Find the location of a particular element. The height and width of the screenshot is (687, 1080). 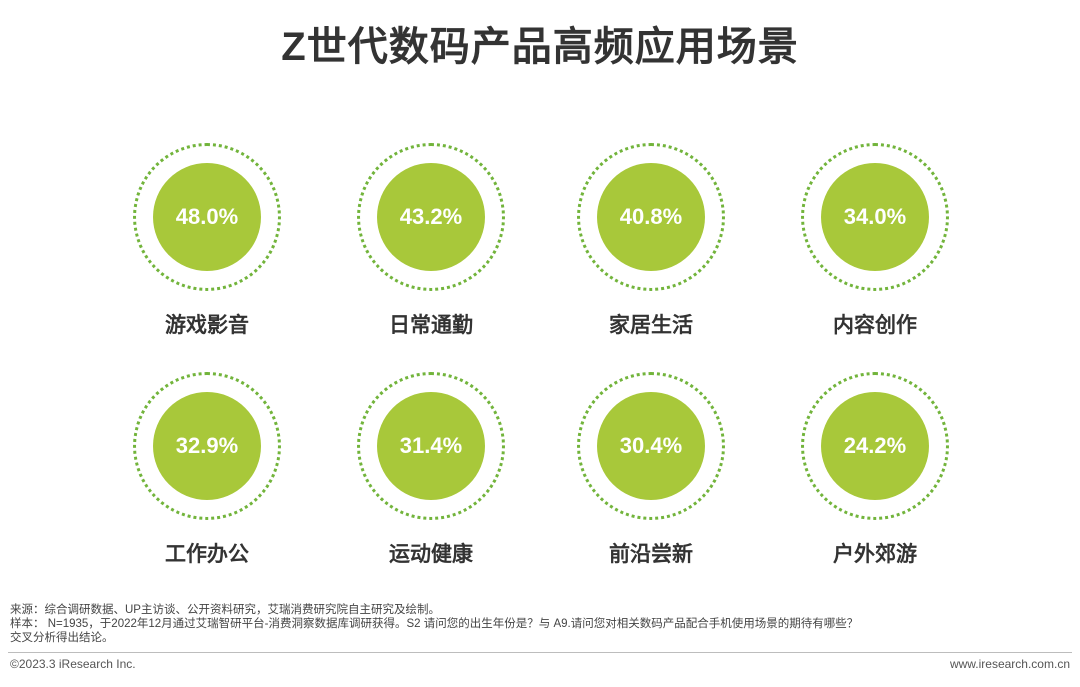

category-label: 户外郊游 is located at coordinates (875, 554).